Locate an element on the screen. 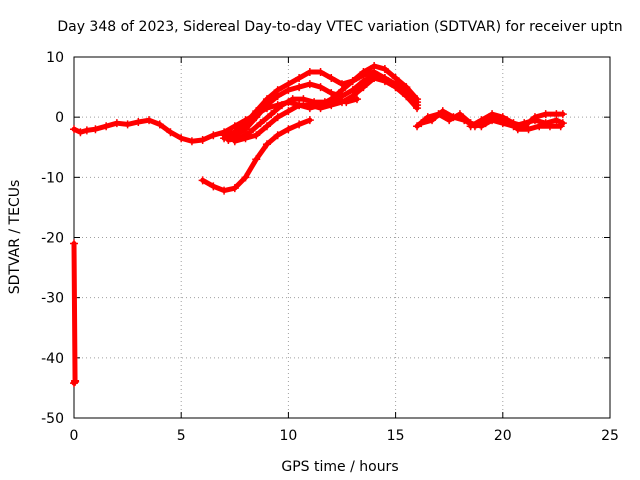 Image resolution: width=640 pixels, height=480 pixels. x-tick-label: 15 is located at coordinates (396, 436).